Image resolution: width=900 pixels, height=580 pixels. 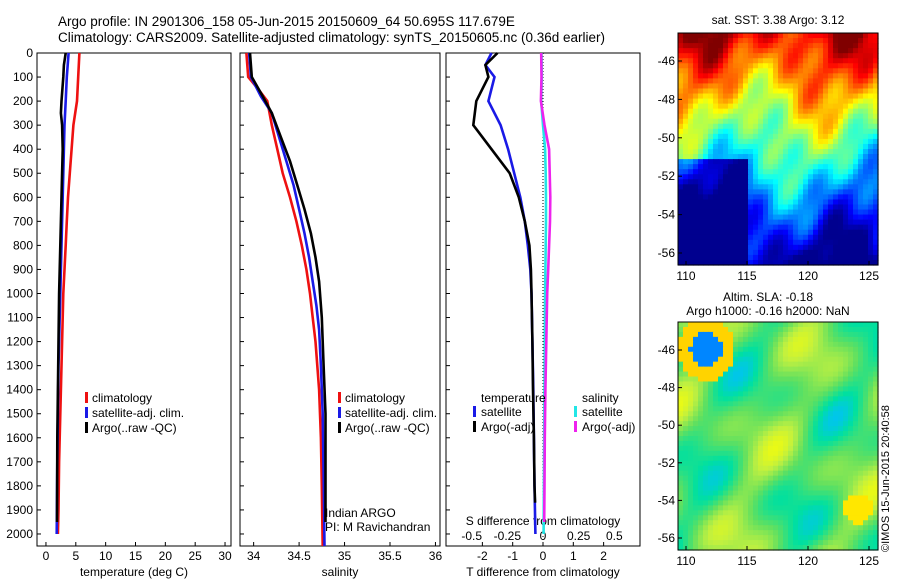 What do you see at coordinates (287, 287) in the screenshot?
I see `series-line` at bounding box center [287, 287].